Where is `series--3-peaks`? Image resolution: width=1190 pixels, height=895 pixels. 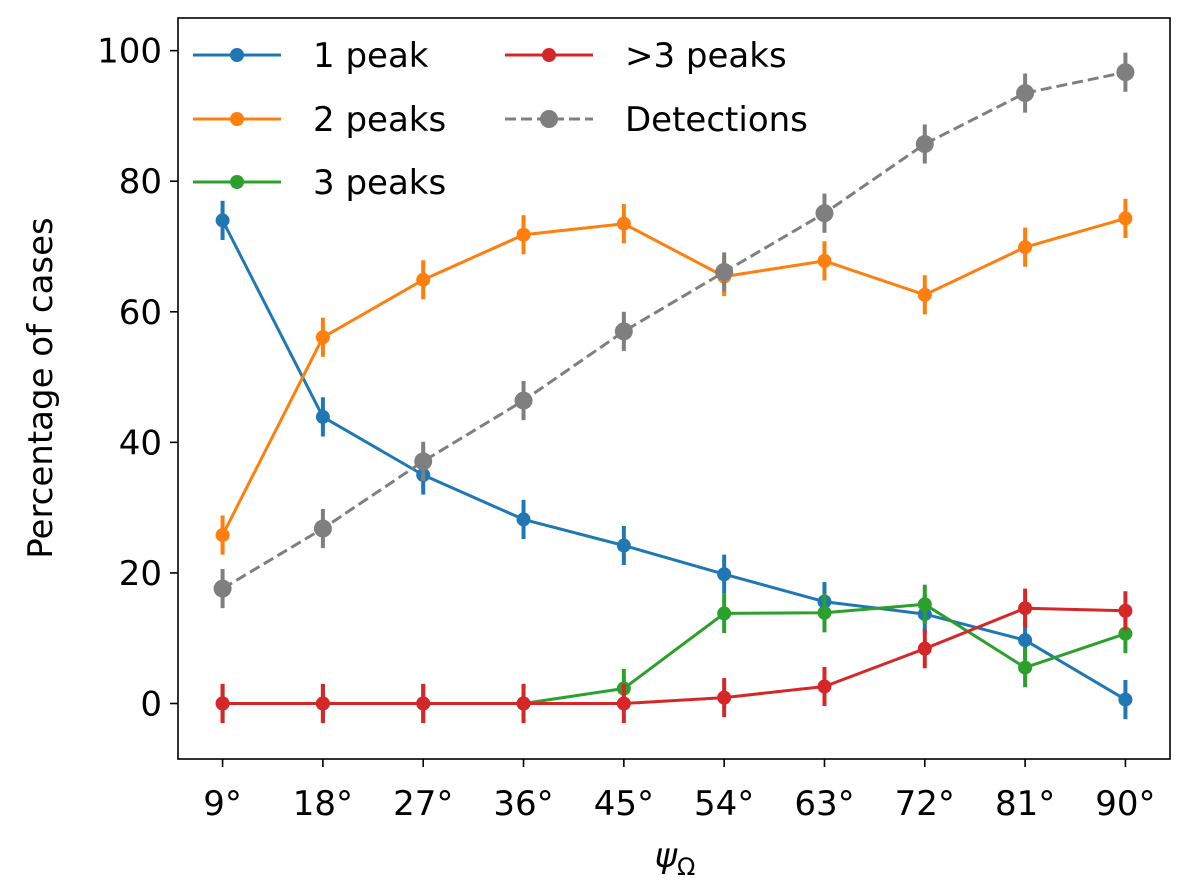
series--3-peaks is located at coordinates (674, 656).